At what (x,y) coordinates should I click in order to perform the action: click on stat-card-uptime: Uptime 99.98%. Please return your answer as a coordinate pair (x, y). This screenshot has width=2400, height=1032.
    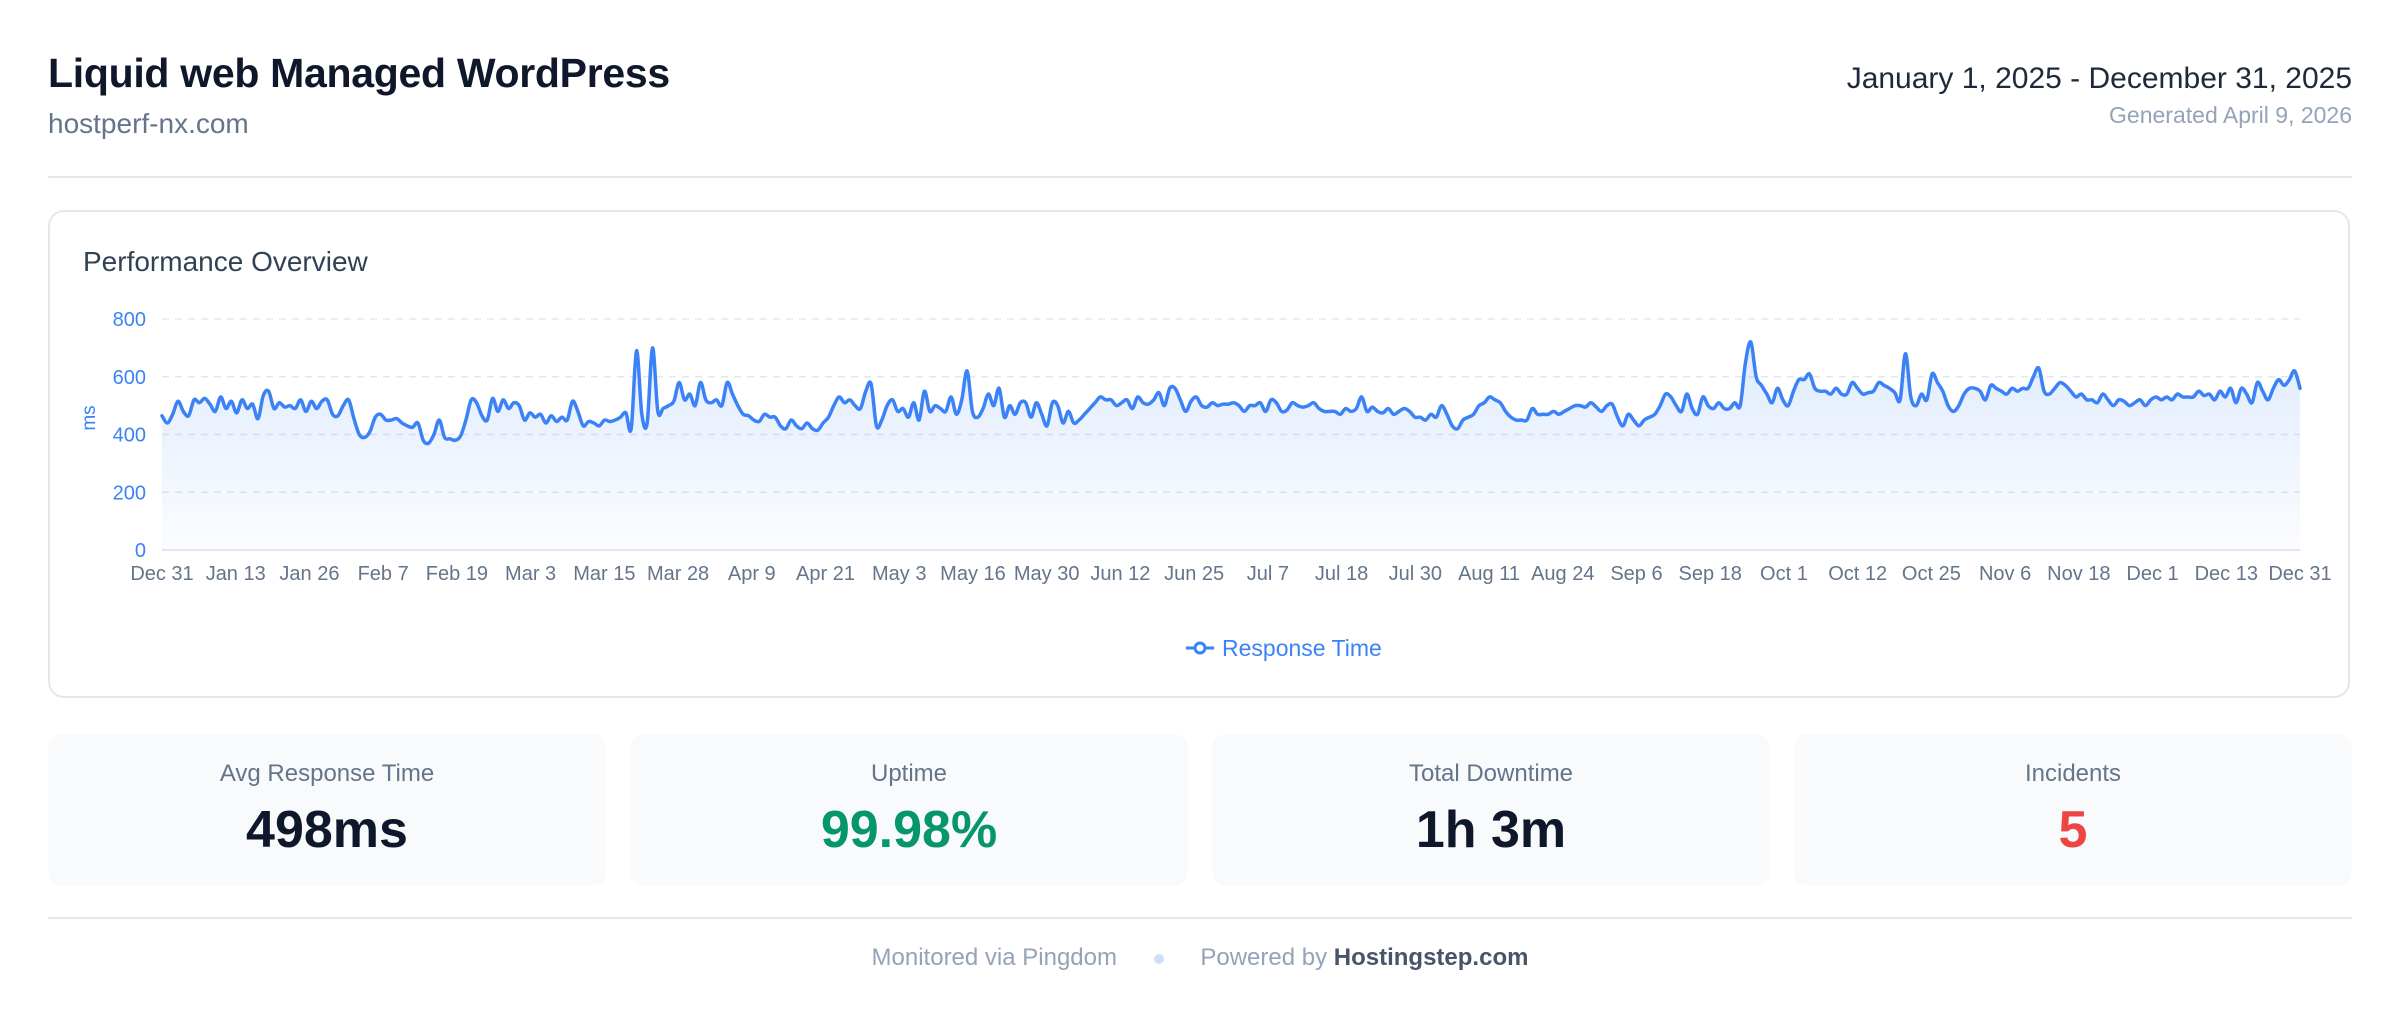
    Looking at the image, I should click on (909, 810).